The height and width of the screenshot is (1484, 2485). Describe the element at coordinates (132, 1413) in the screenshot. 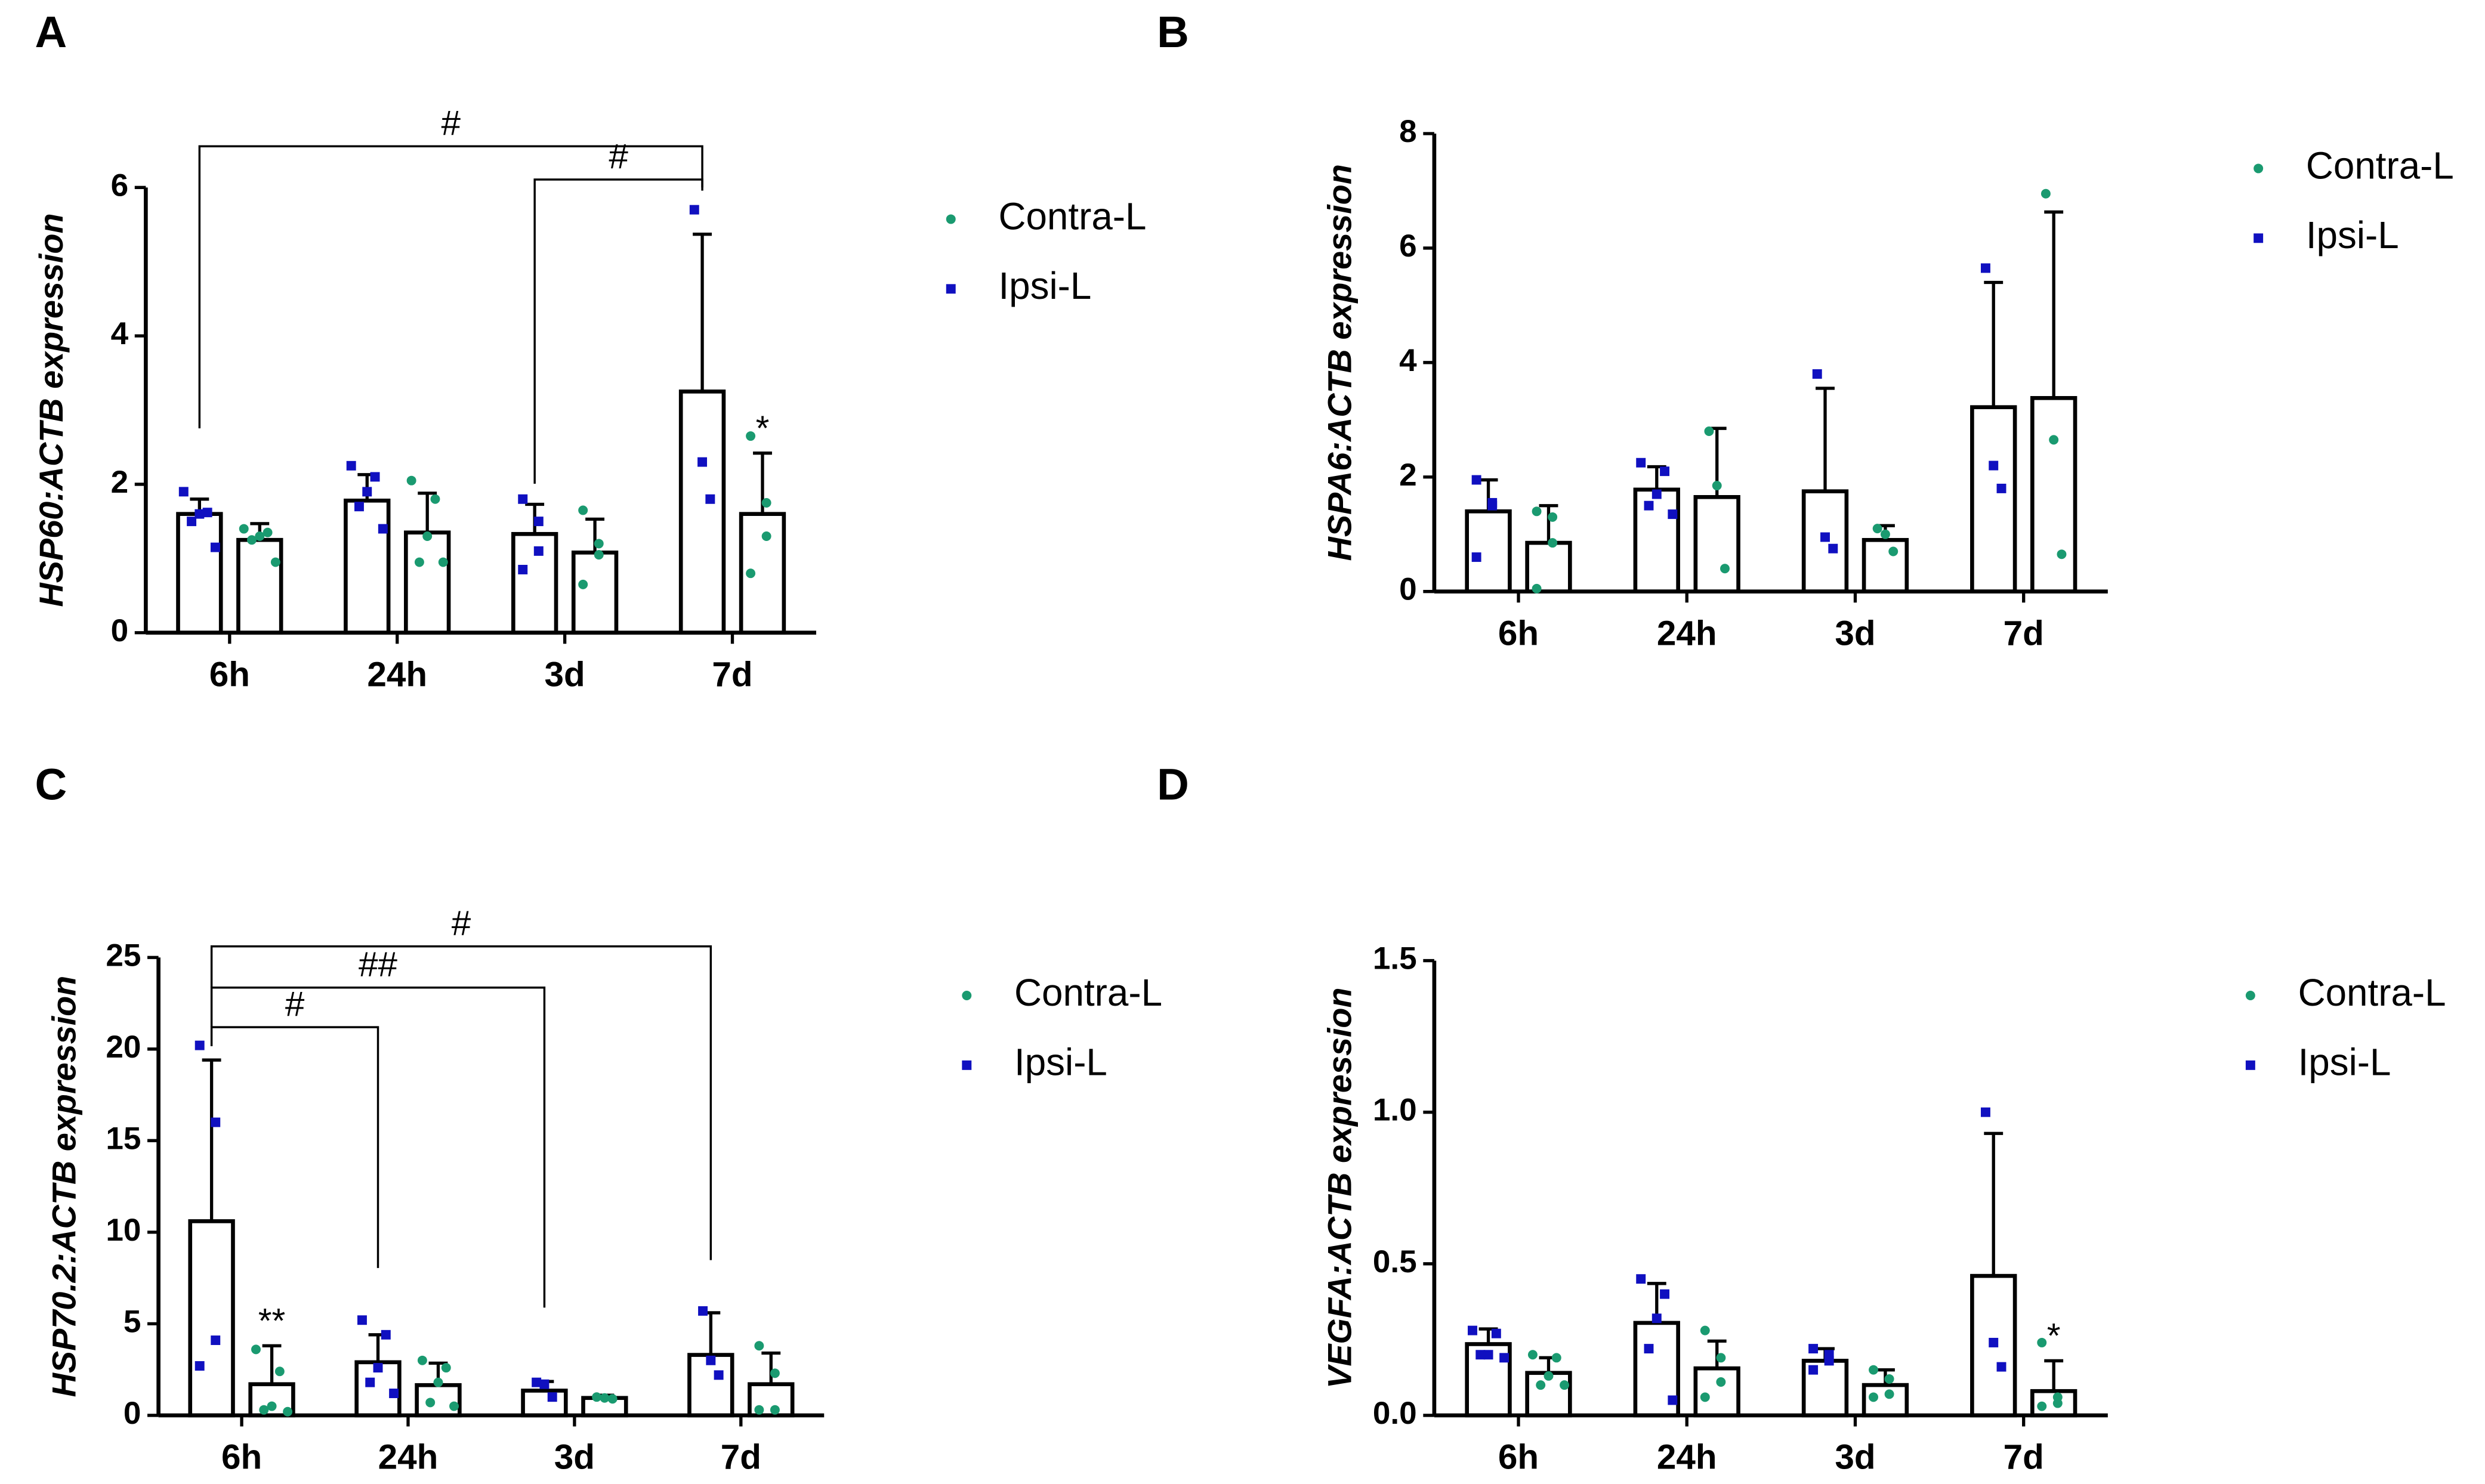

I see `y-tick-label: 0` at that location.